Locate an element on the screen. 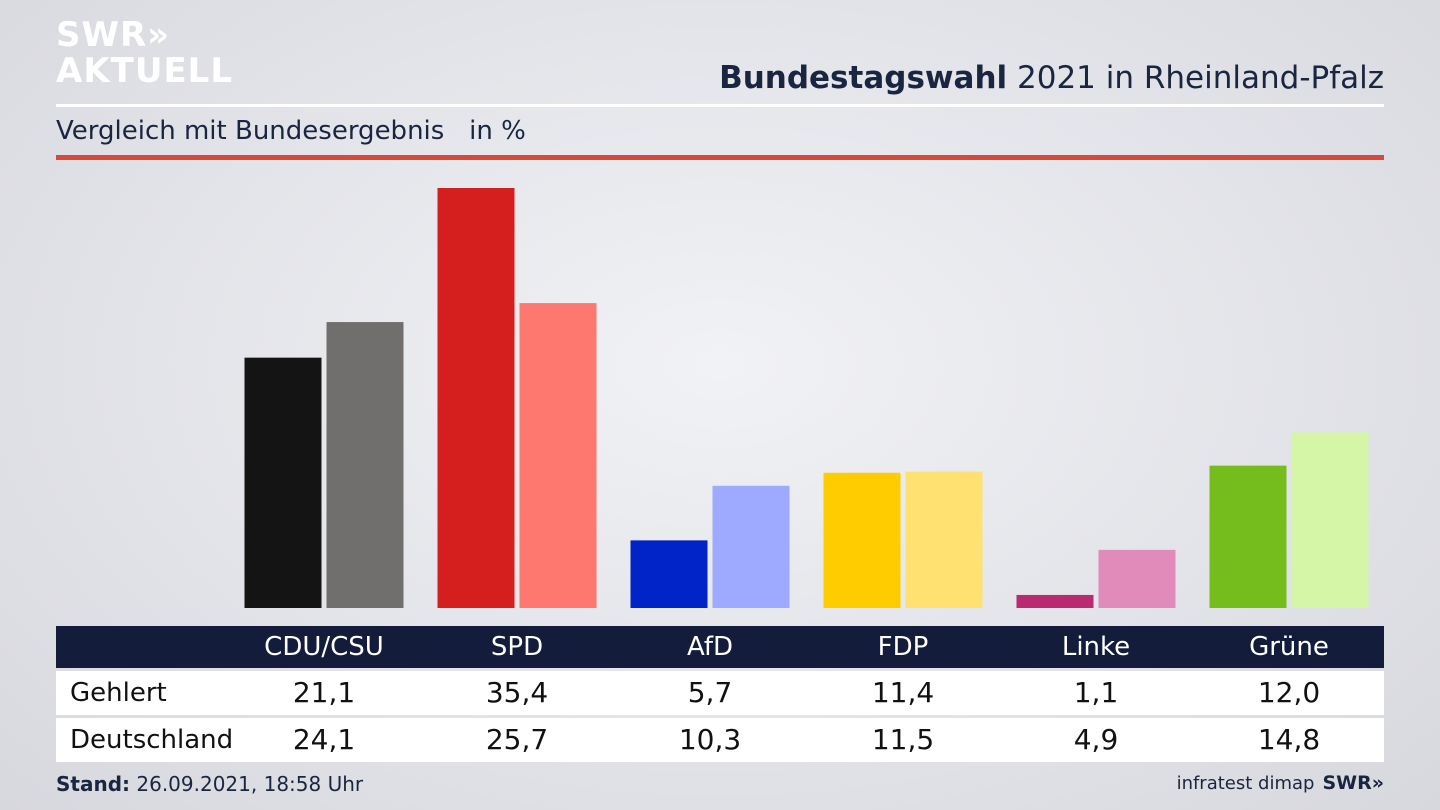 The image size is (1440, 810). value-label: 10,3 is located at coordinates (710, 739).